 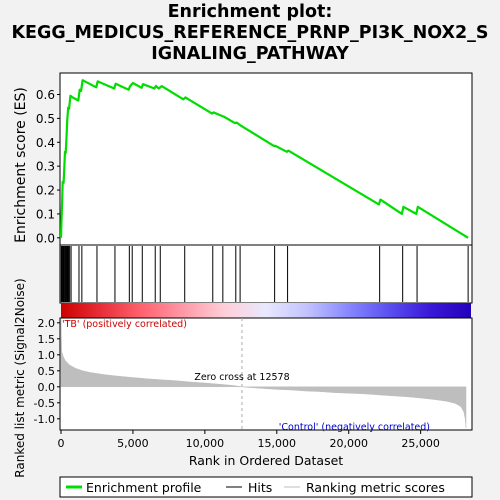 I want to click on x-tick-label-0: 0, so click(x=61, y=443).